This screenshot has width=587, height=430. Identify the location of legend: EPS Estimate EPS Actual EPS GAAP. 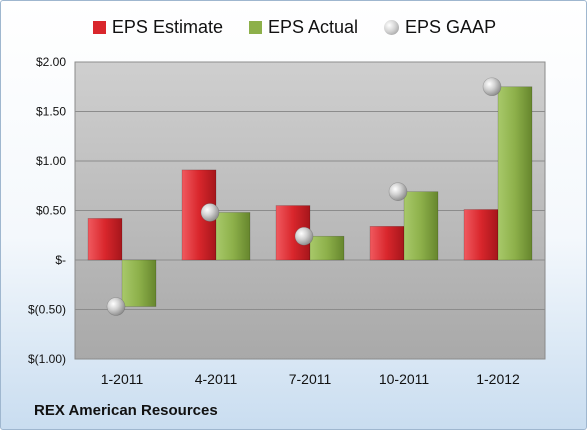
(293, 27).